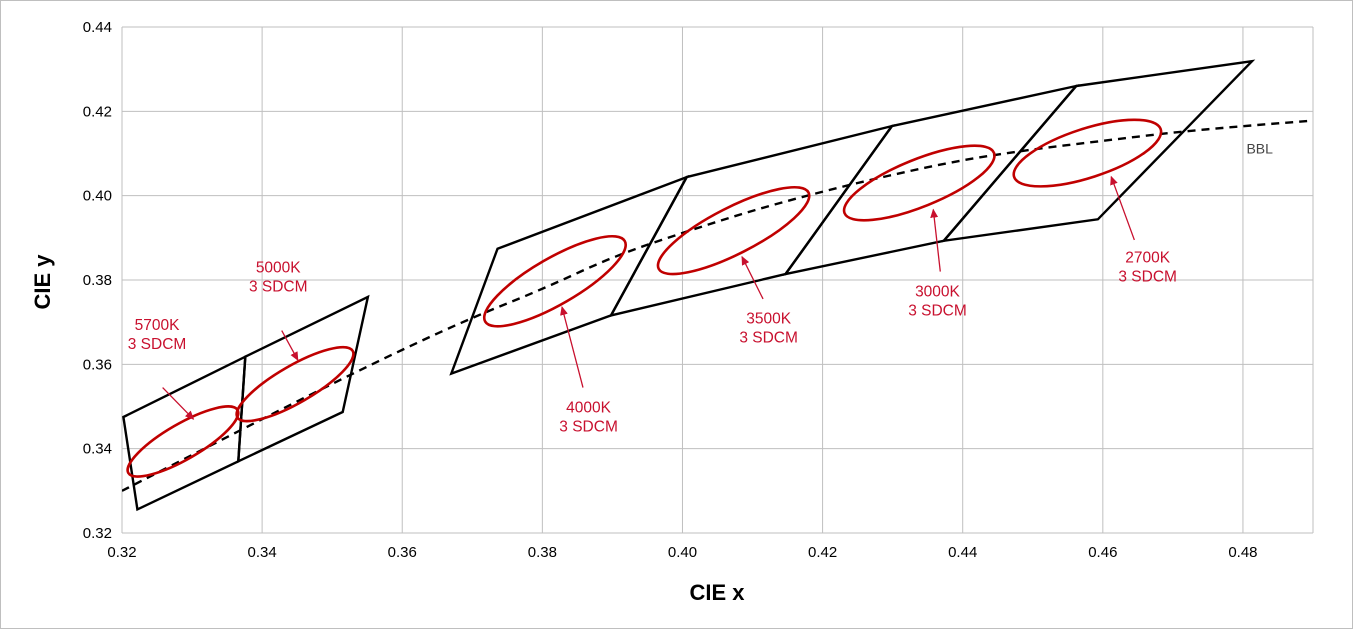 The height and width of the screenshot is (629, 1353). What do you see at coordinates (97, 111) in the screenshot?
I see `y-tick-label: 0.42` at bounding box center [97, 111].